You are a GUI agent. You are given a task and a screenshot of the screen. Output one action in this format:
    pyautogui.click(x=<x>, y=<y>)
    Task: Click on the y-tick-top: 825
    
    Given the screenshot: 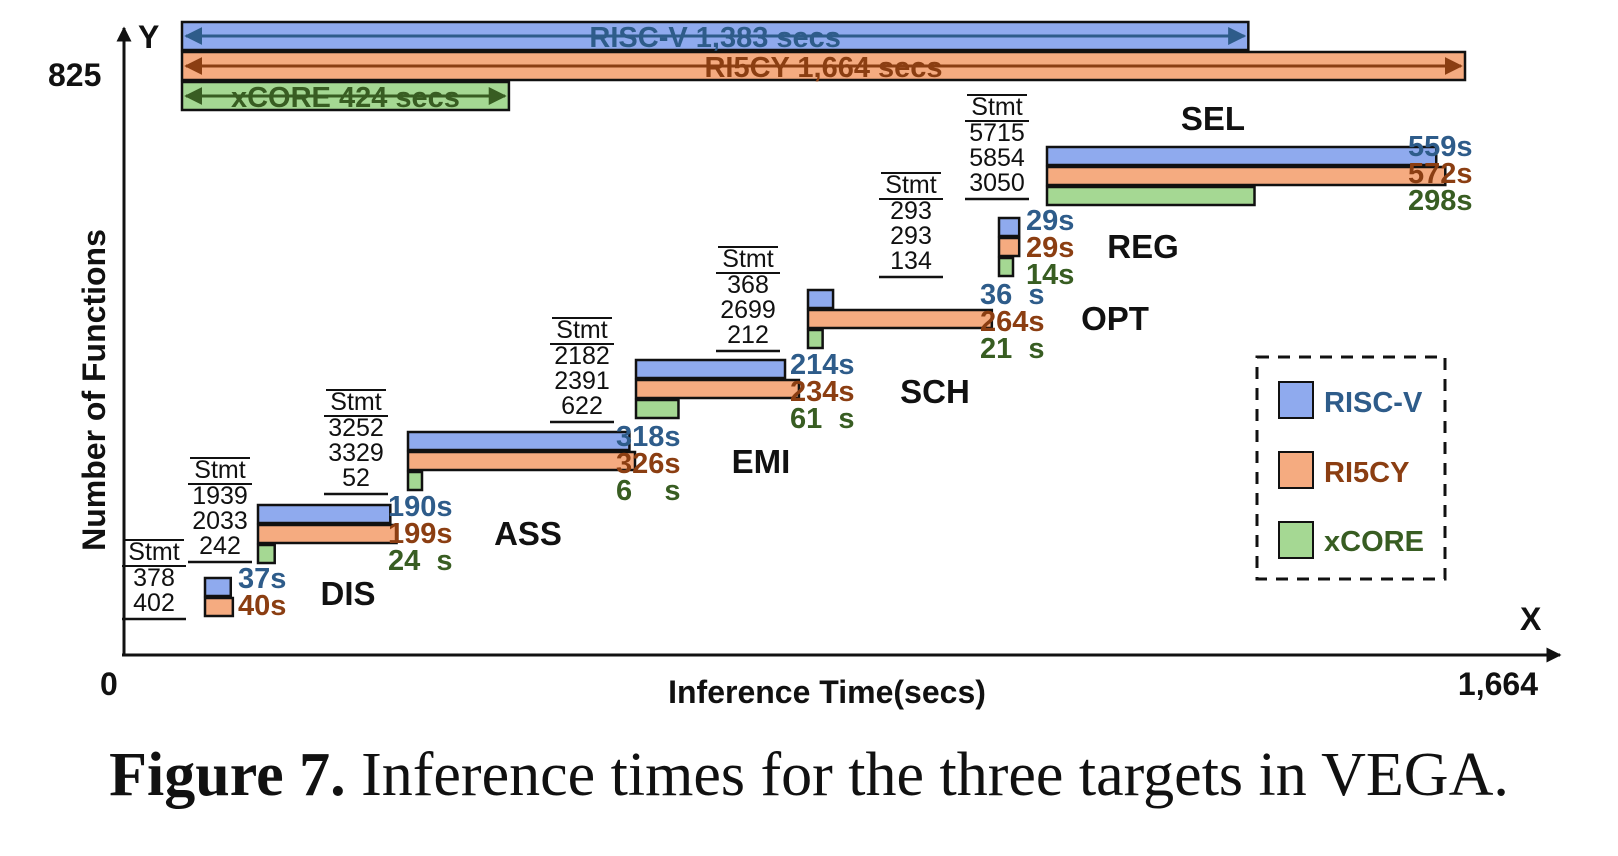 What is the action you would take?
    pyautogui.click(x=74, y=75)
    